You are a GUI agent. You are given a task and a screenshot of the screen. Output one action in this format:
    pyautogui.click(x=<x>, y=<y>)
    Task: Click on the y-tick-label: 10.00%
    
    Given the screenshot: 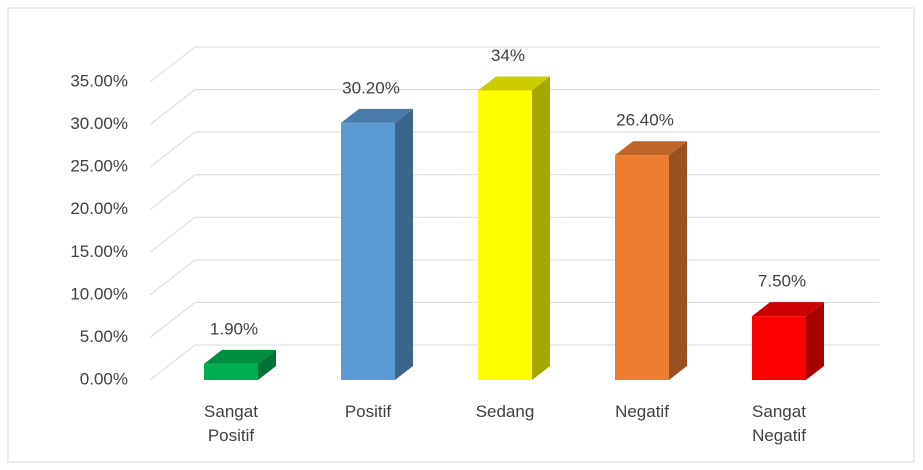 What is the action you would take?
    pyautogui.click(x=99, y=293)
    